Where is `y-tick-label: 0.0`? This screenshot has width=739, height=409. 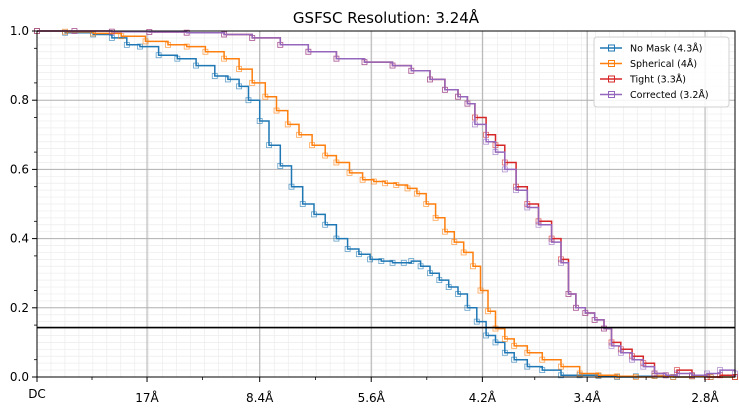
y-tick-label: 0.0 is located at coordinates (19, 377).